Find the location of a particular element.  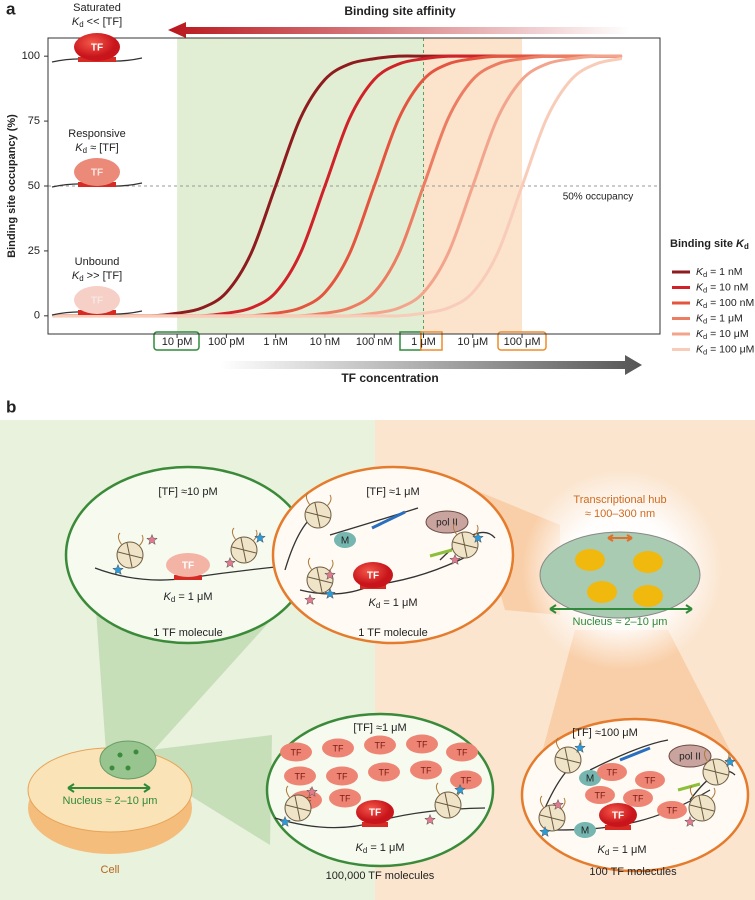

promoter is located at coordinates (689, 787).